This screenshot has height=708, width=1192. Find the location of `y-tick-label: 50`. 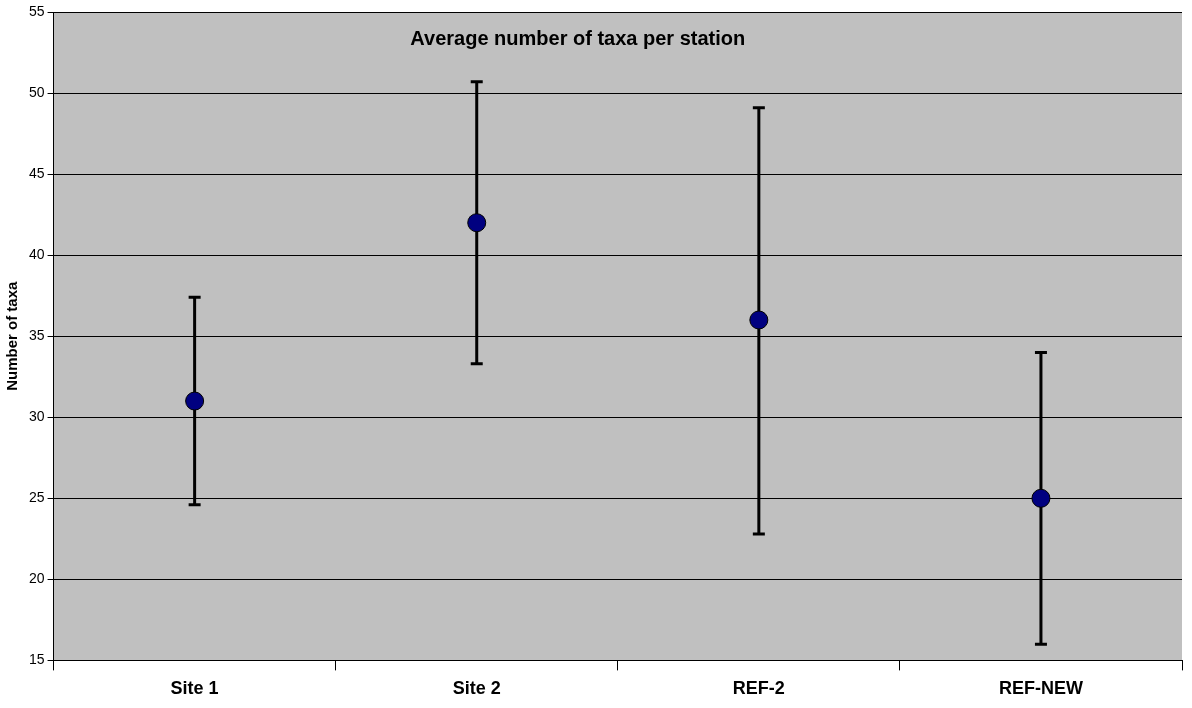

y-tick-label: 50 is located at coordinates (36, 91).